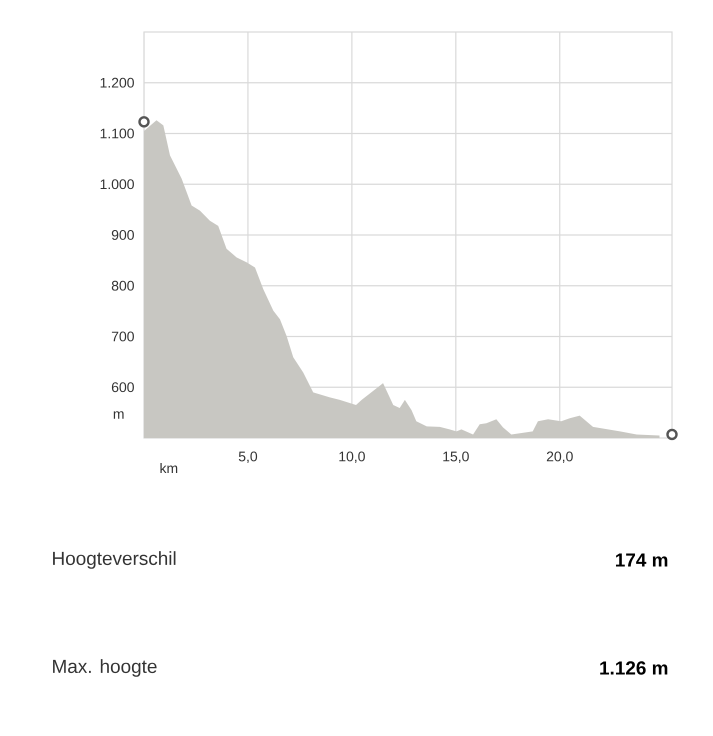 This screenshot has height=736, width=713. What do you see at coordinates (117, 133) in the screenshot?
I see `y-tick-label: 1.100` at bounding box center [117, 133].